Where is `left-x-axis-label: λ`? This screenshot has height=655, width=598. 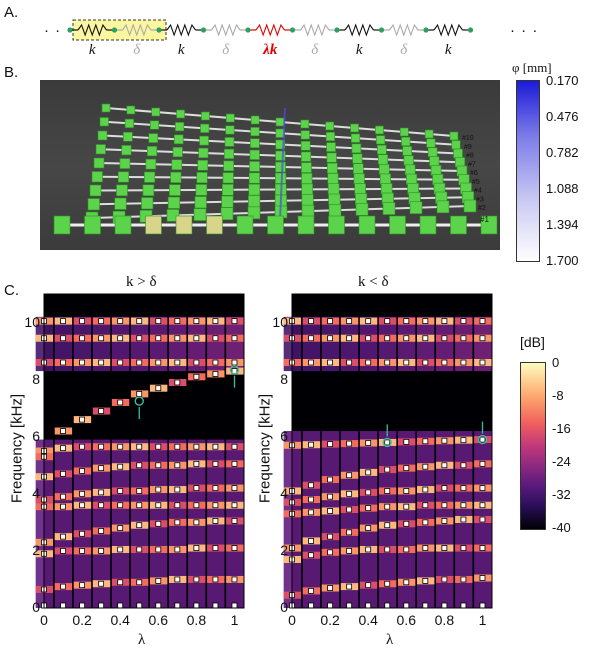 left-x-axis-label: λ is located at coordinates (142, 640).